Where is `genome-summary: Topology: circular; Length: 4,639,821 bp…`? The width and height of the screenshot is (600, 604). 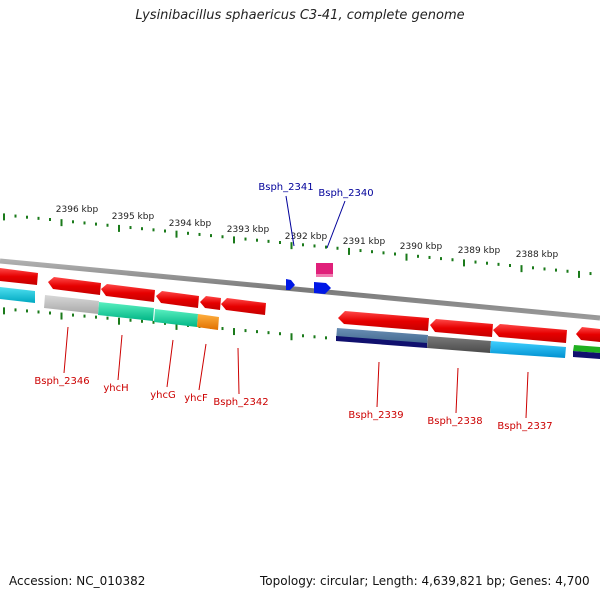
genome-summary: Topology: circular; Length: 4,639,821 bp… is located at coordinates (425, 581).